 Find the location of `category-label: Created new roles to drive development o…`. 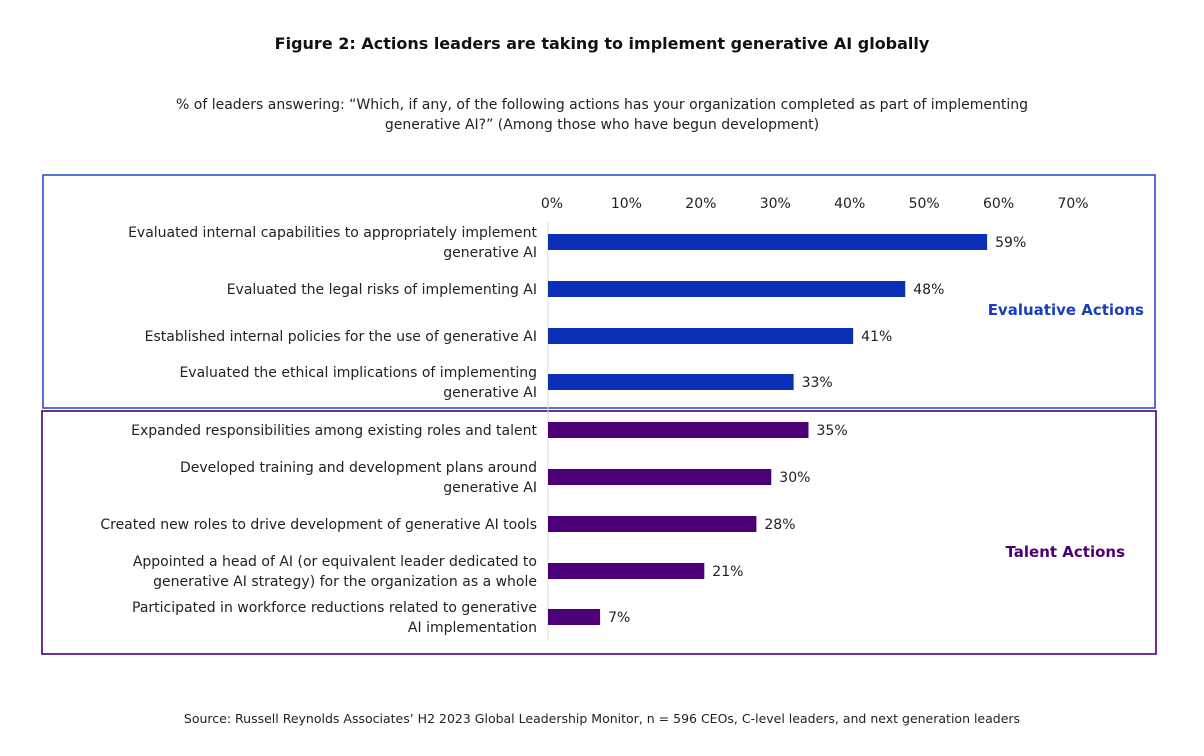

category-label: Created new roles to drive development o… is located at coordinates (318, 525).